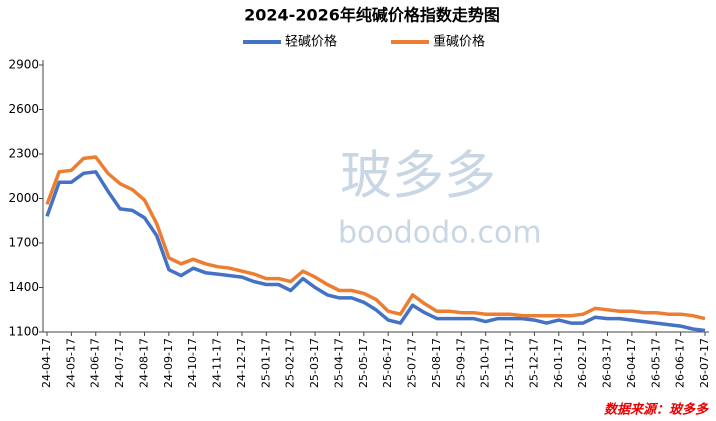  Describe the element at coordinates (192, 363) in the screenshot. I see `x-tick-label: 24-10-17` at that location.